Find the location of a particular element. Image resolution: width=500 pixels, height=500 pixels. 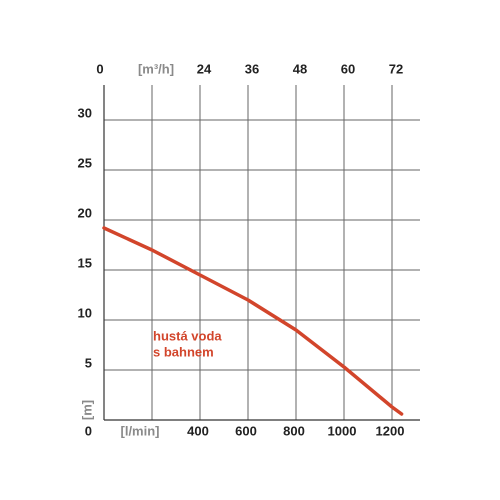

x-tick-label: 1200 is located at coordinates (390, 430).